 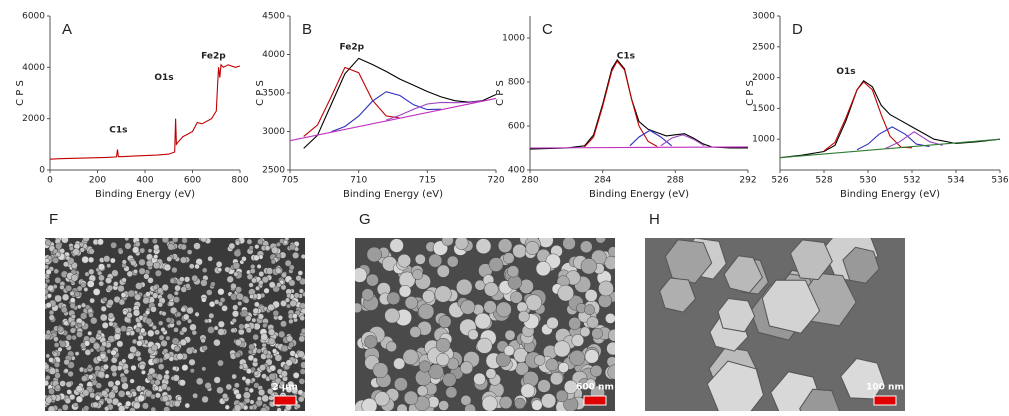 I want to click on x-tick-label: 0, so click(x=50, y=181).